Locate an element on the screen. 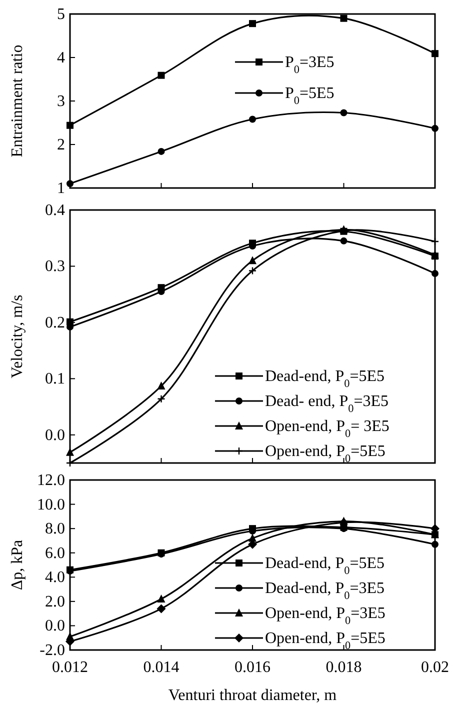 This screenshot has height=713, width=463. legend-label: Open-end, P$_{0}$=3E5 is located at coordinates (325, 616).